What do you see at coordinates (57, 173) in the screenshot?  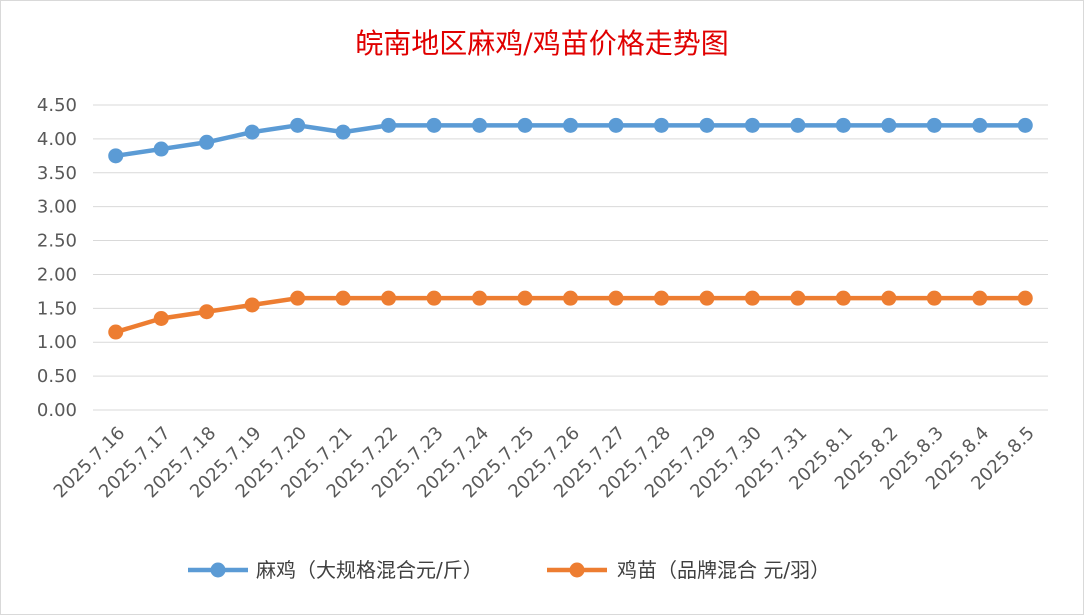 I see `y-tick-label: 3.50` at bounding box center [57, 173].